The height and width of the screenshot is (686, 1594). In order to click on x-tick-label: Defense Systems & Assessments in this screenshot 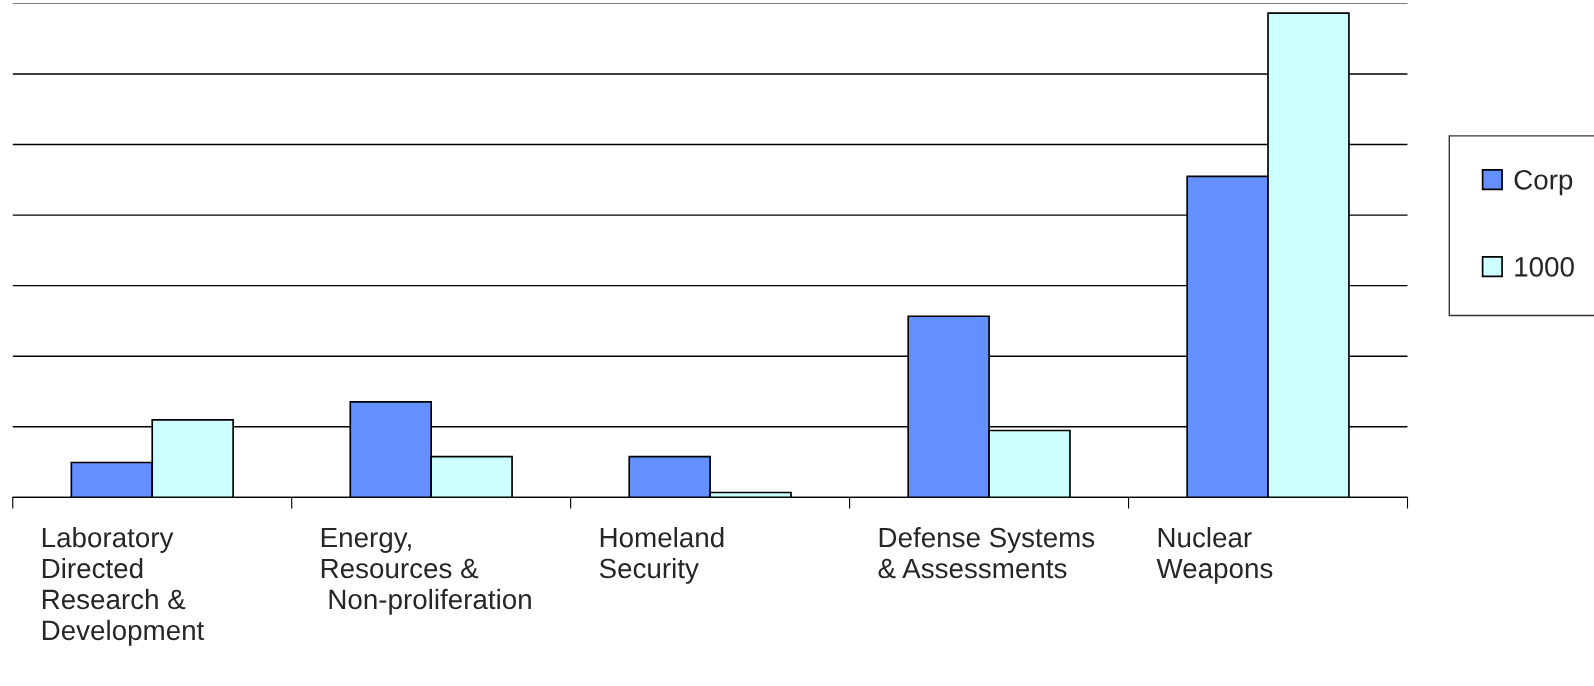, I will do `click(986, 553)`.